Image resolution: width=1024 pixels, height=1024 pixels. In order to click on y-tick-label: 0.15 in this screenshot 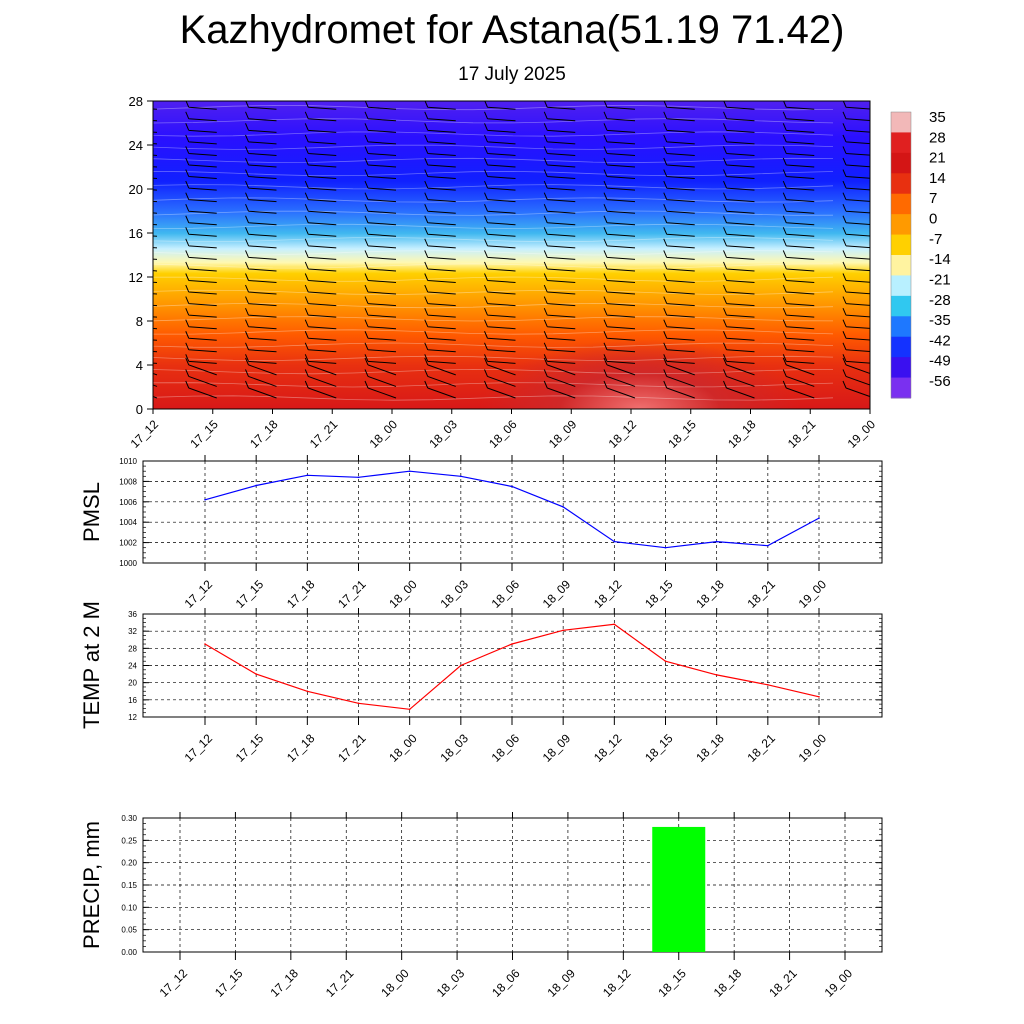, I will do `click(129, 885)`.